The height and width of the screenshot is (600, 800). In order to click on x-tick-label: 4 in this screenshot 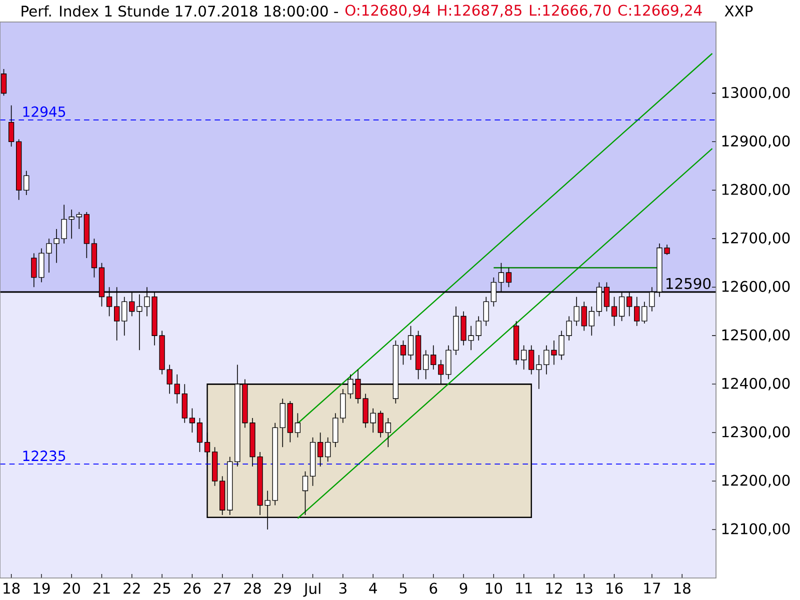, I will do `click(373, 588)`.